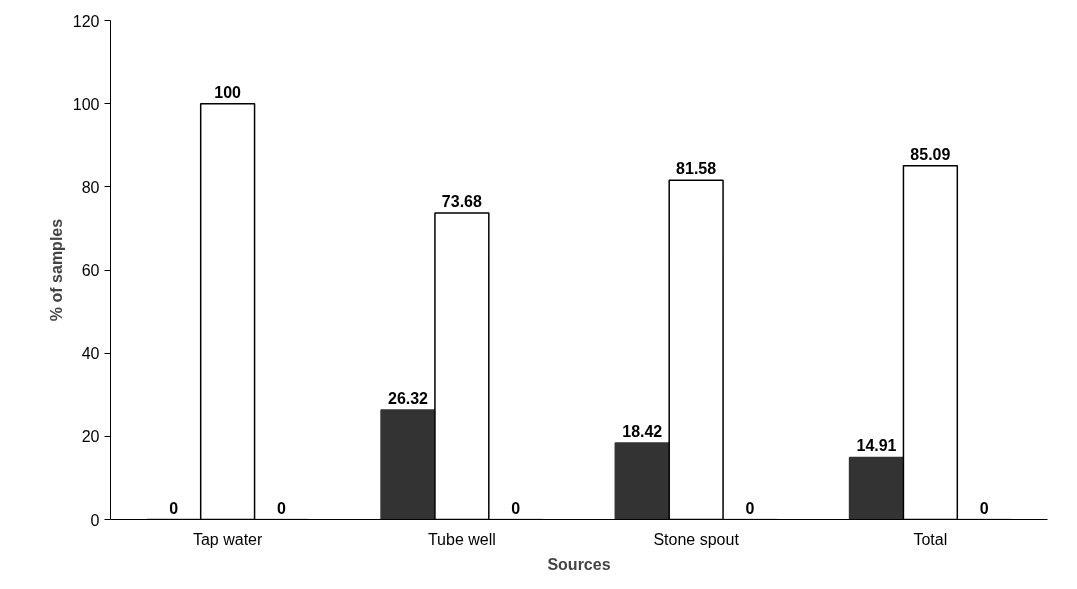  Describe the element at coordinates (90, 187) in the screenshot. I see `y-tick-label: 80` at that location.